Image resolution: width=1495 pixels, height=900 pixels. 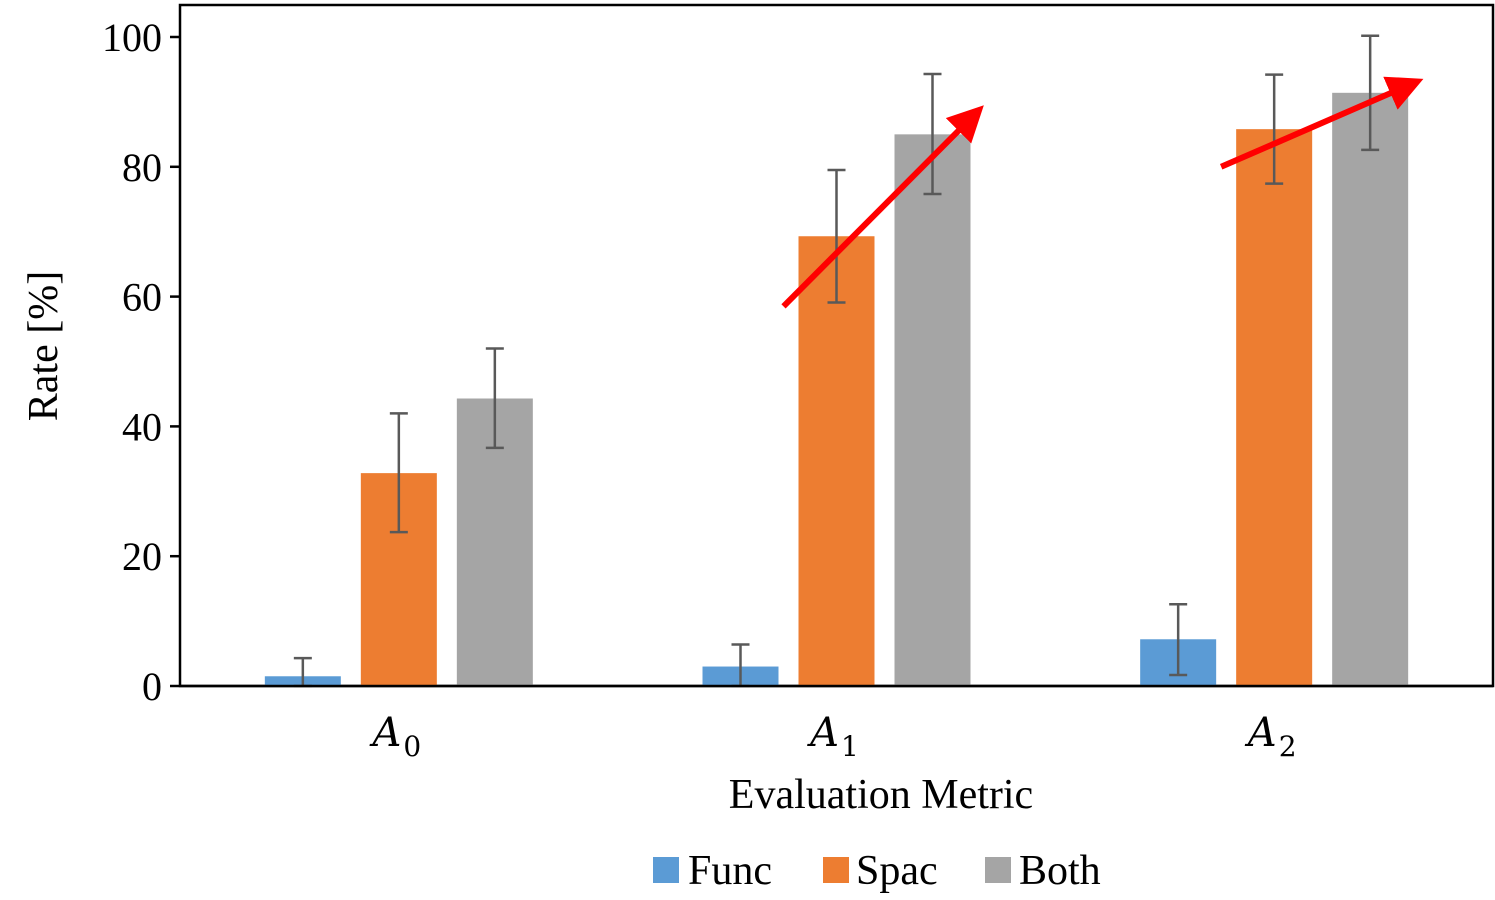 What do you see at coordinates (1270, 736) in the screenshot?
I see `x-tick-label: A2` at bounding box center [1270, 736].